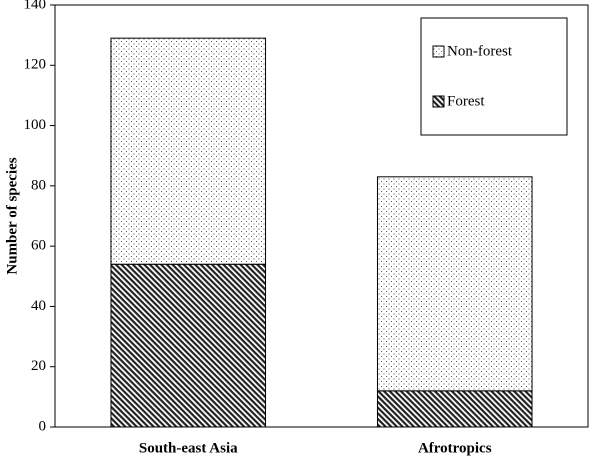 The width and height of the screenshot is (598, 460). What do you see at coordinates (480, 51) in the screenshot?
I see `legend-label: Non-forest` at bounding box center [480, 51].